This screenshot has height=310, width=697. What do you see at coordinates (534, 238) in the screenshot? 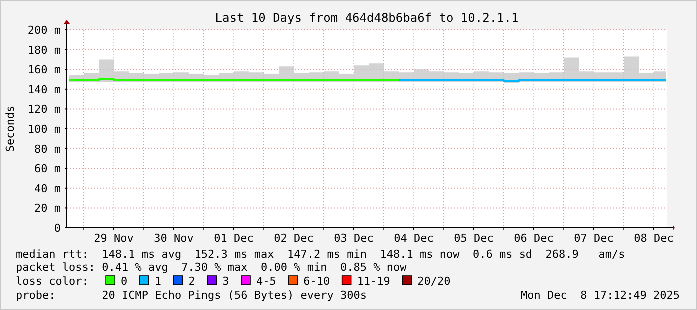
I see `x-tick-label: 06 Dec` at bounding box center [534, 238].